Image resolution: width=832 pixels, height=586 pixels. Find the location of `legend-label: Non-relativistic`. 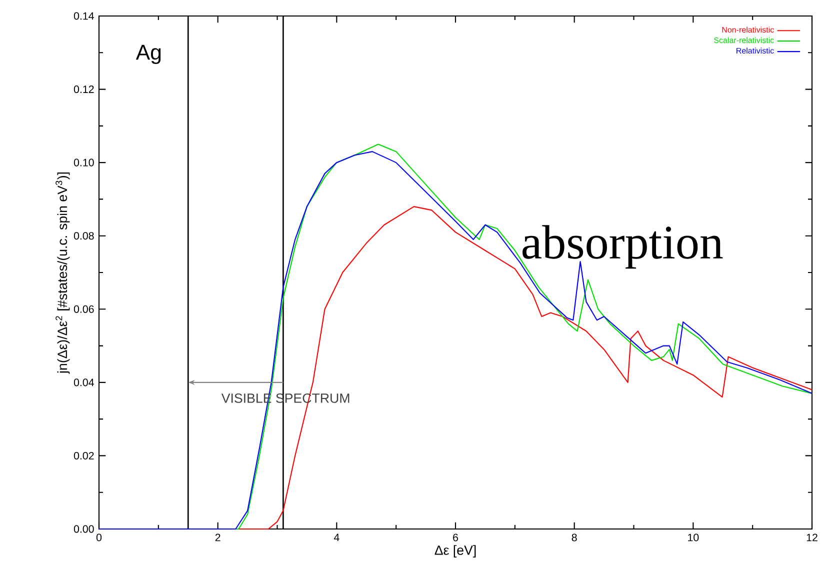

legend-label: Non-relativistic is located at coordinates (748, 29).